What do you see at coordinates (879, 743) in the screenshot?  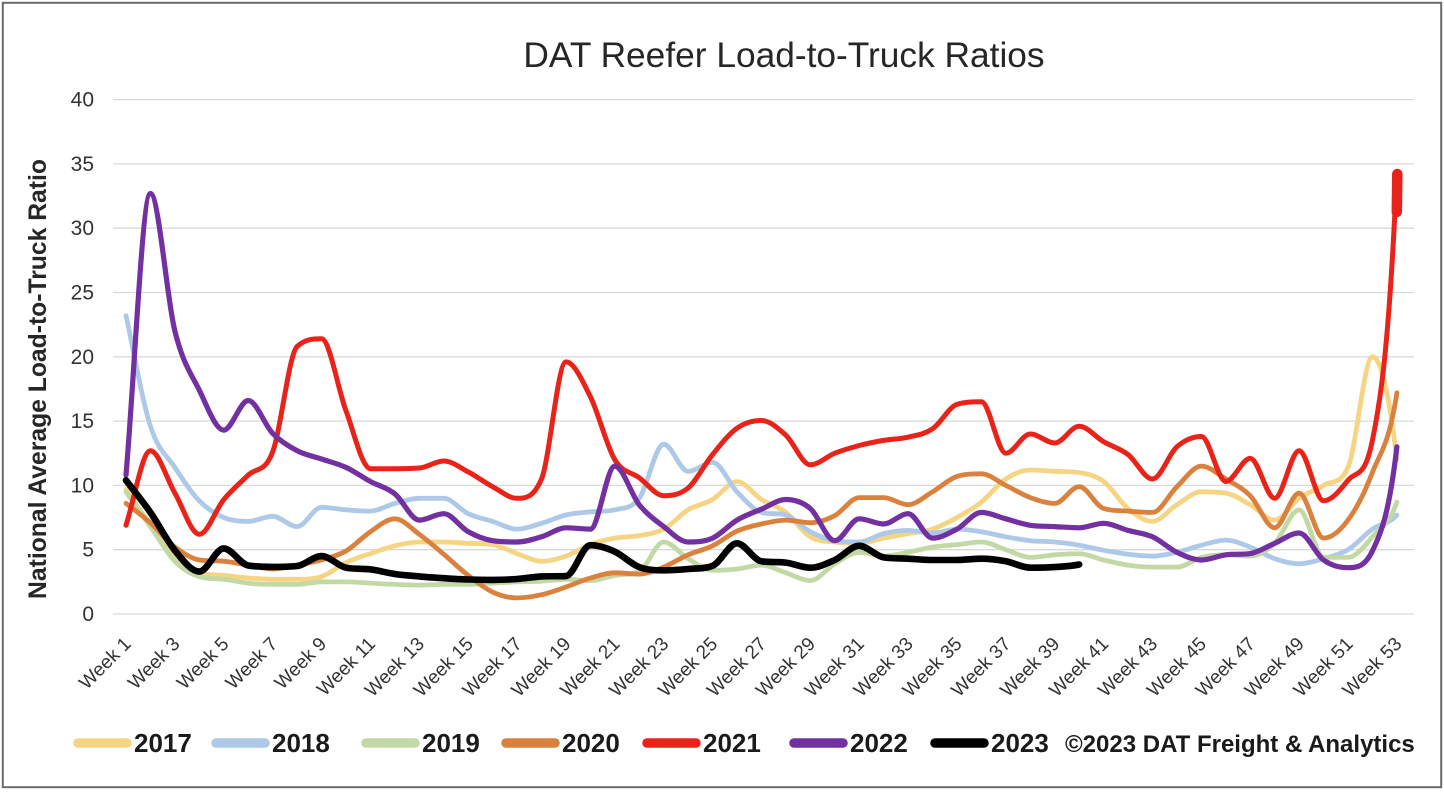 I see `svg-text: 2022` at bounding box center [879, 743].